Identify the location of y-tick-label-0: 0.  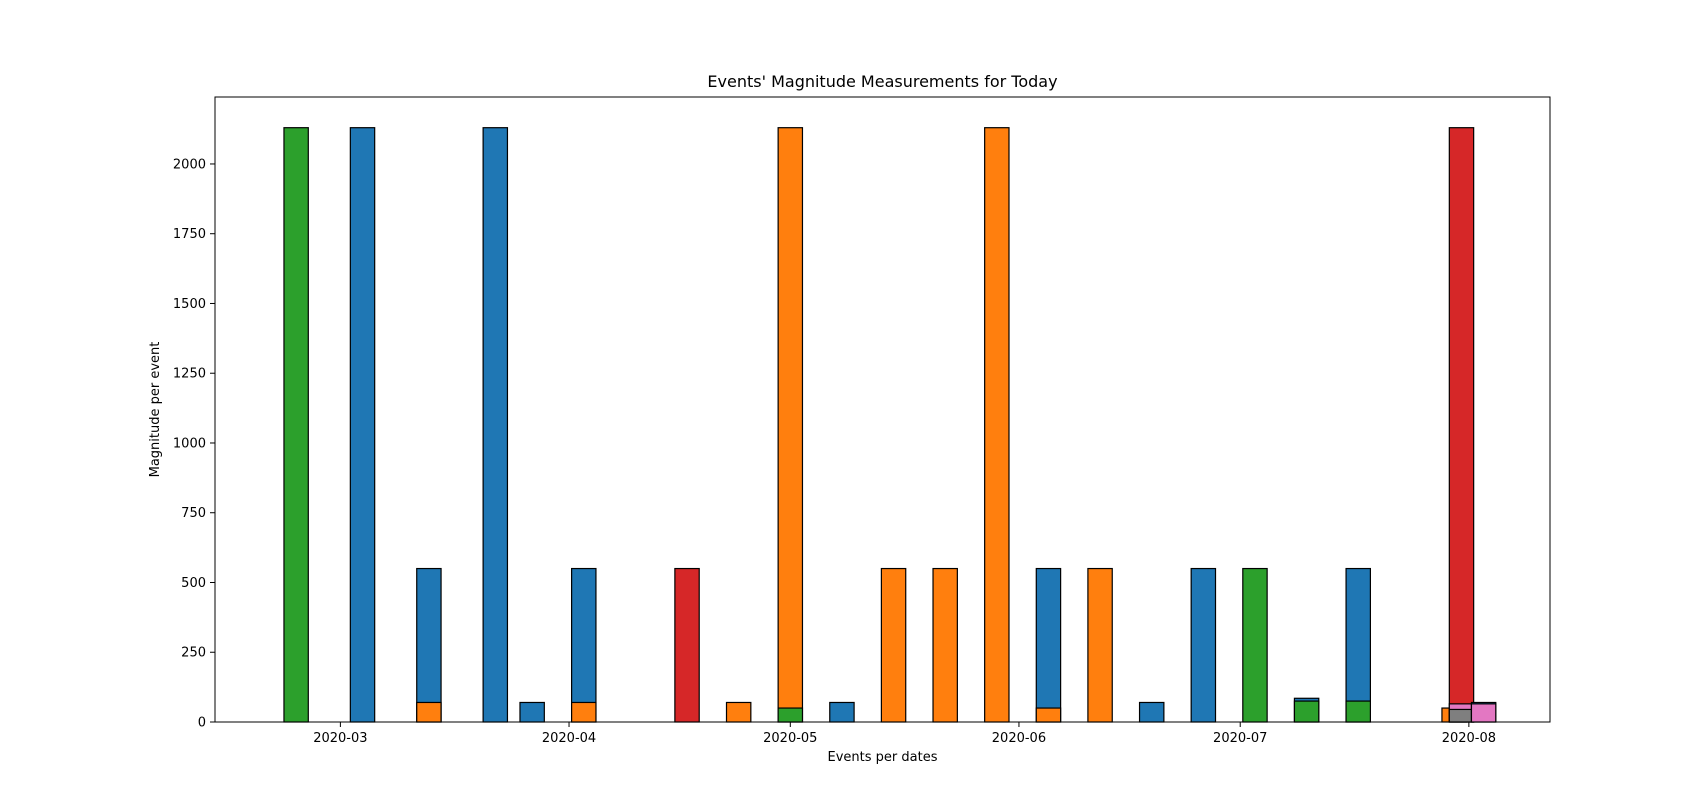
(202, 723).